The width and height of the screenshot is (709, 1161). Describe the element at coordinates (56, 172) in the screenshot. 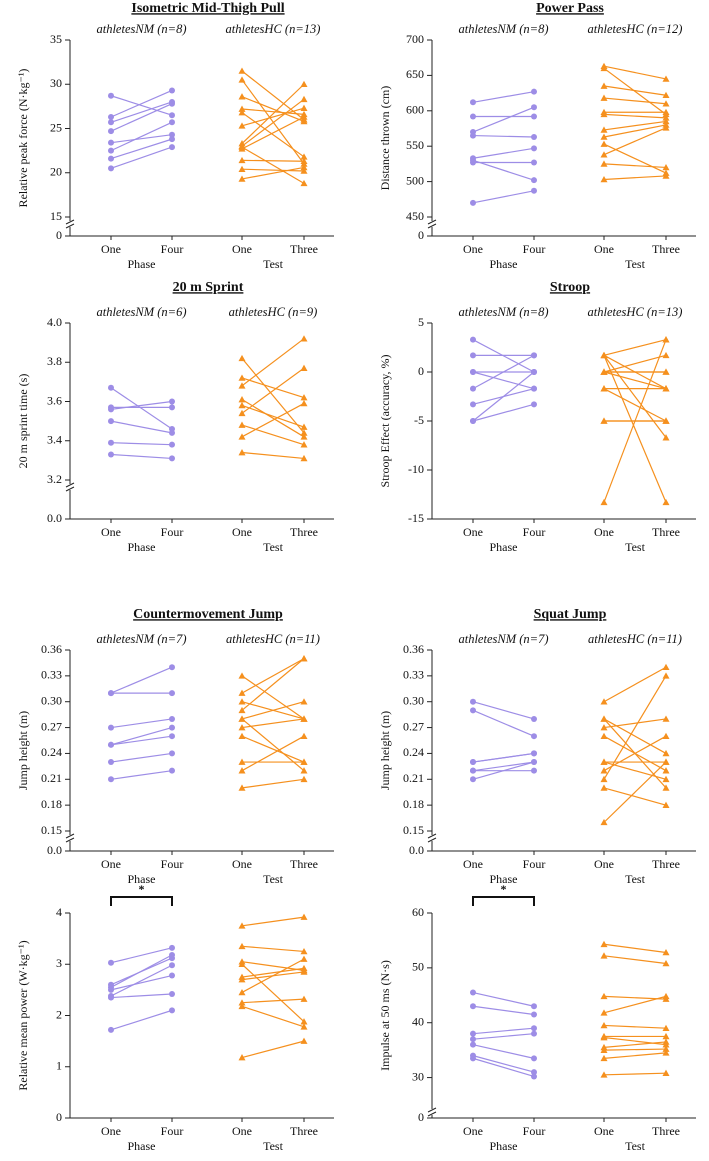

I see `y-tick-label: 20` at that location.